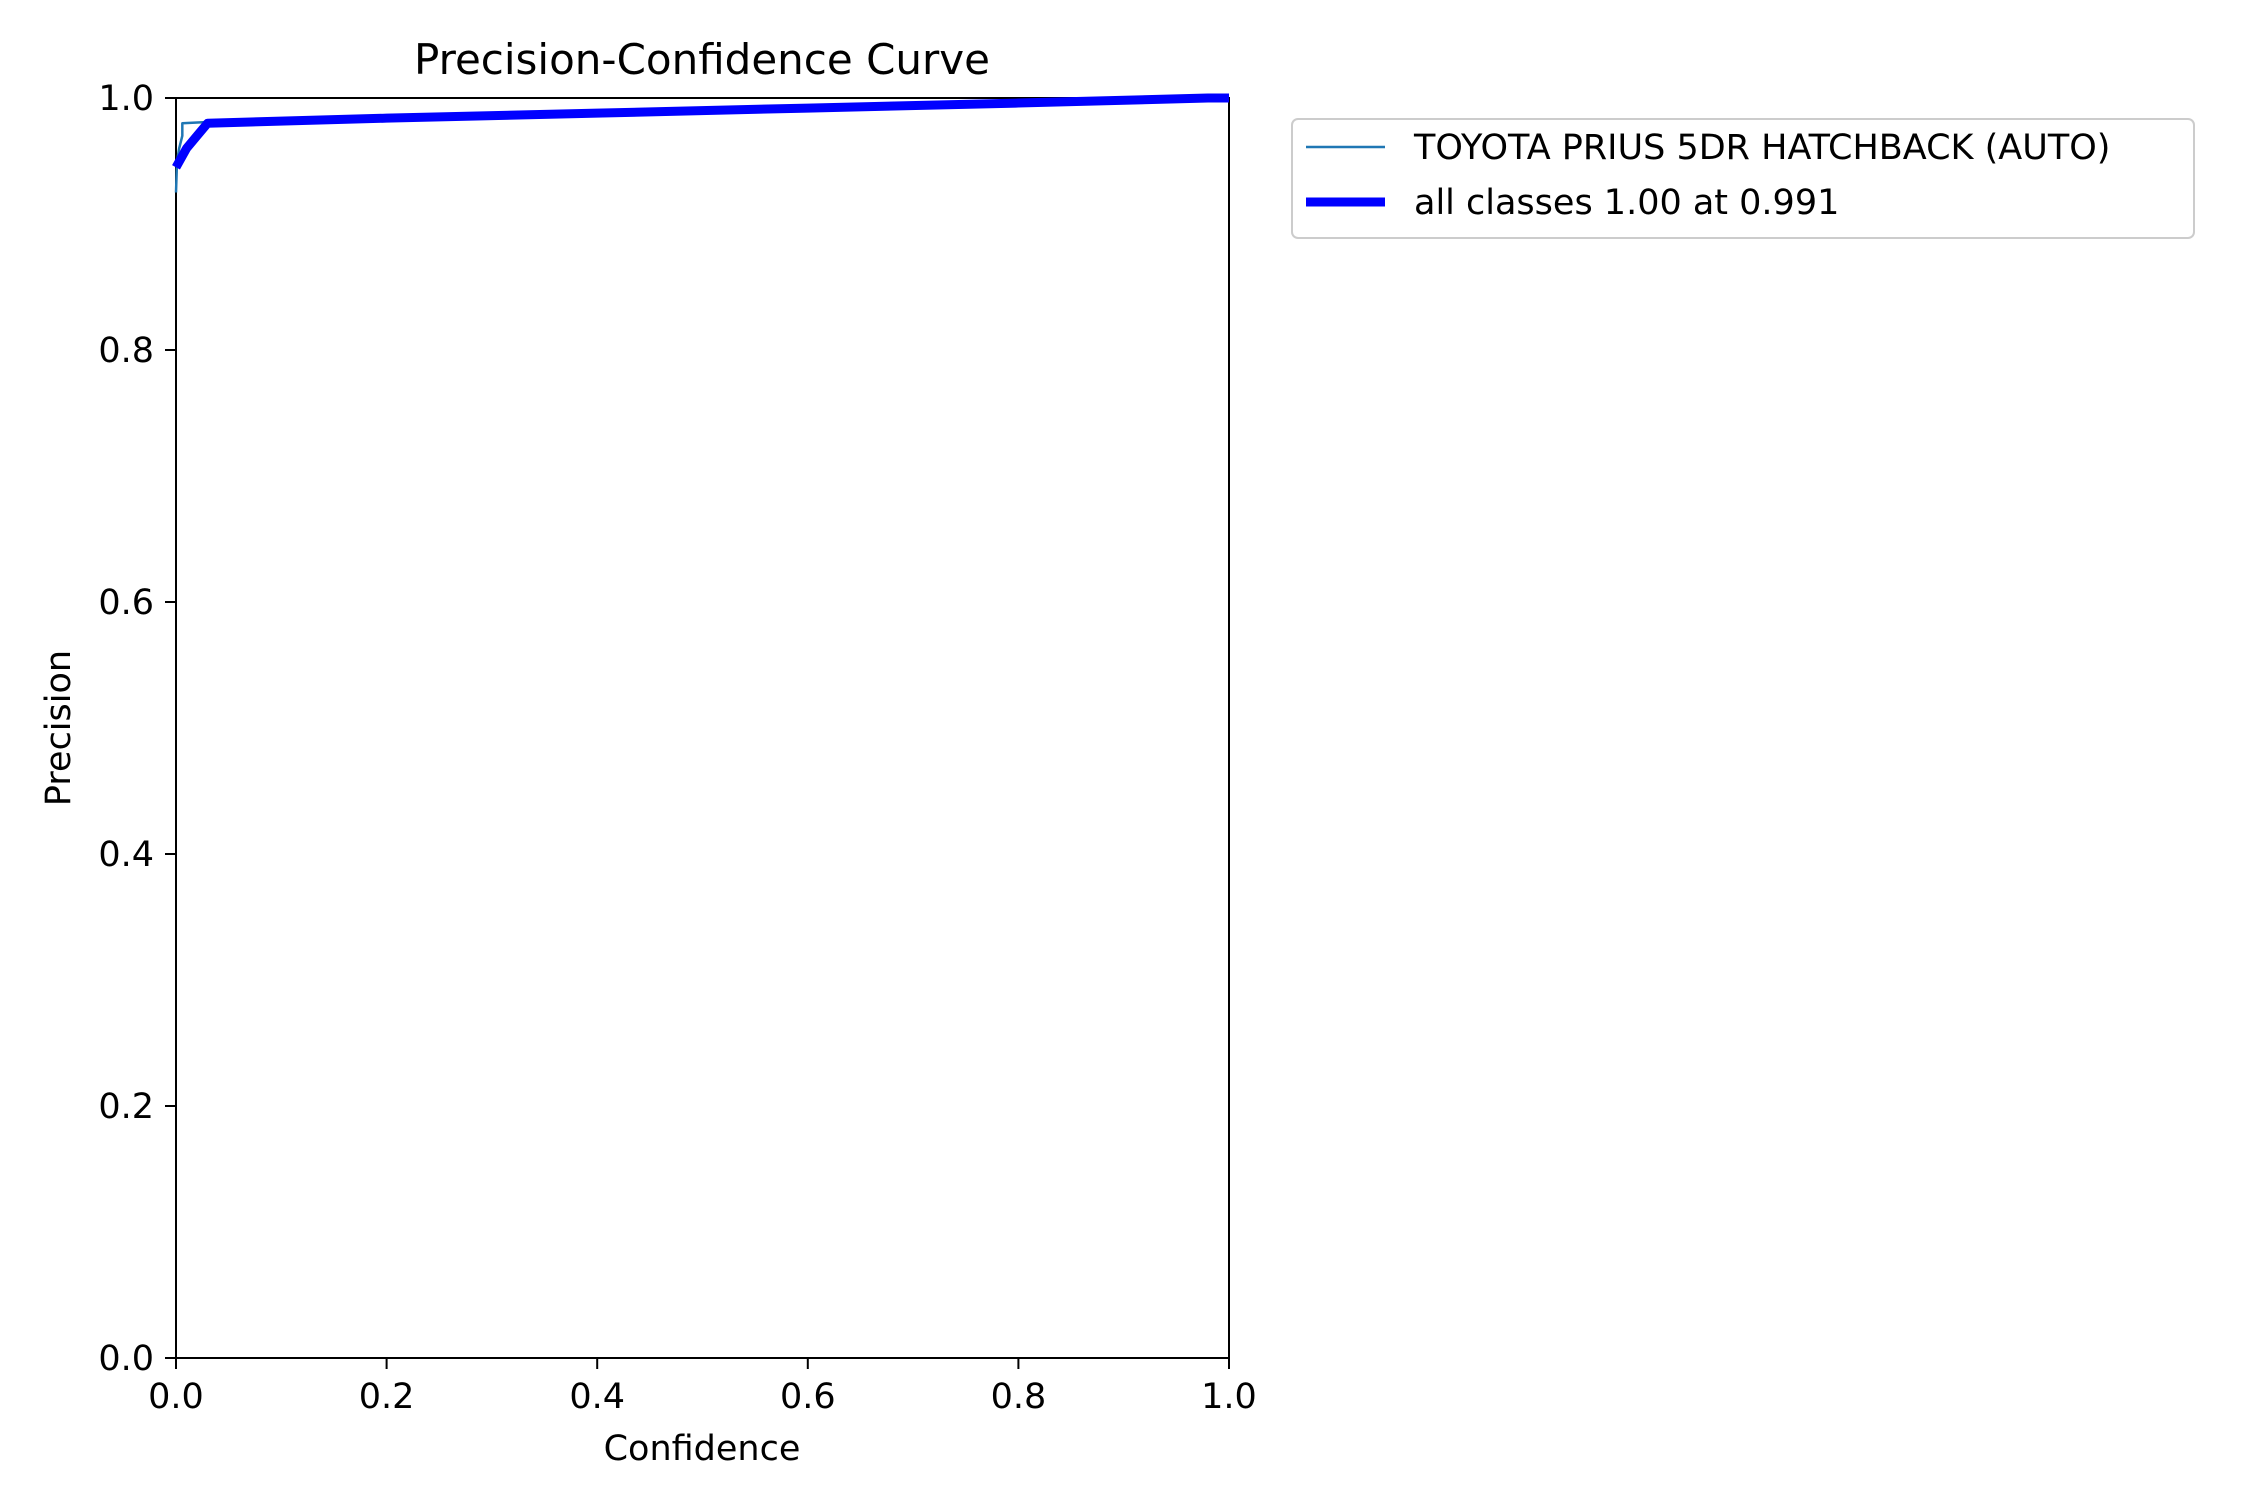 This screenshot has width=2250, height=1500. Describe the element at coordinates (808, 1397) in the screenshot. I see `x-tick-label: 0.6` at that location.